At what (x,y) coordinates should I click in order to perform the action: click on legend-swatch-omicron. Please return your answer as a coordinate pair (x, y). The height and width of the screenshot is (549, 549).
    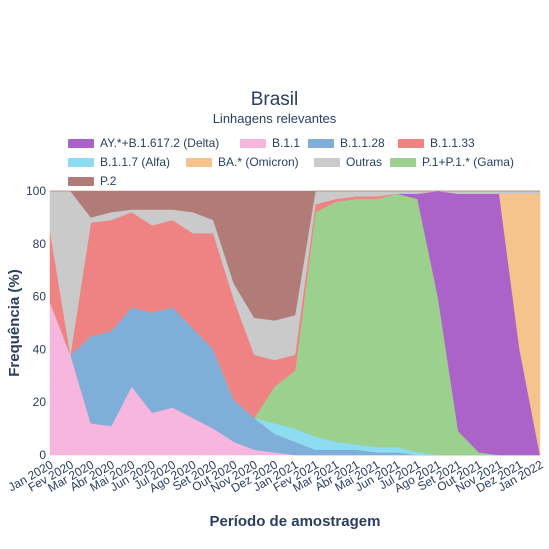
    Looking at the image, I should click on (199, 162).